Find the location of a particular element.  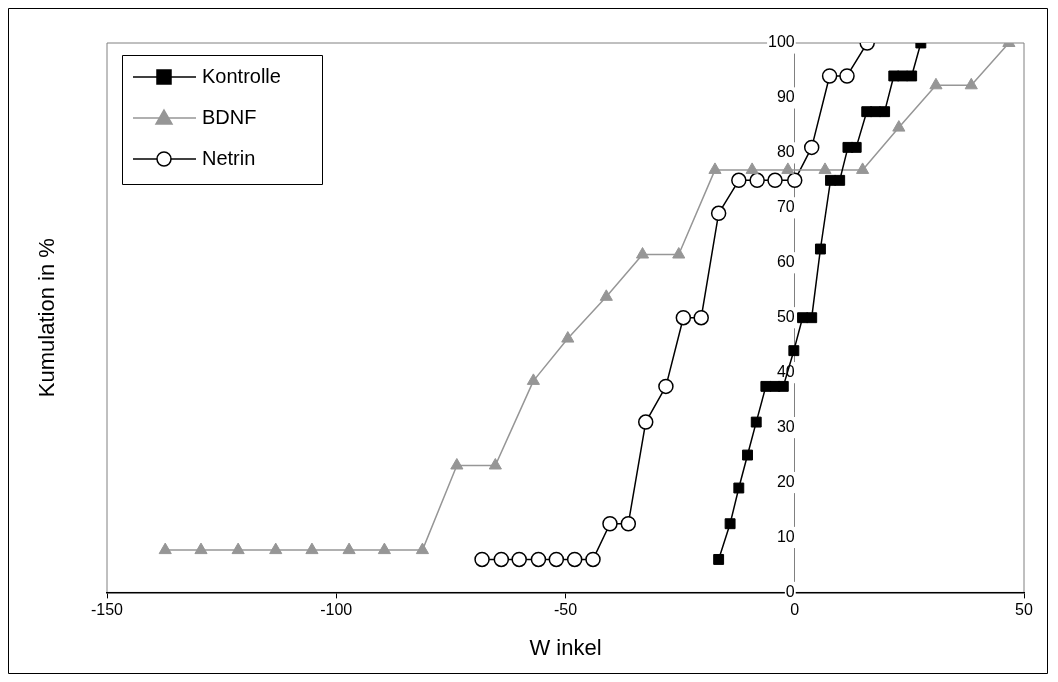

legend-label: BDNF is located at coordinates (229, 116).